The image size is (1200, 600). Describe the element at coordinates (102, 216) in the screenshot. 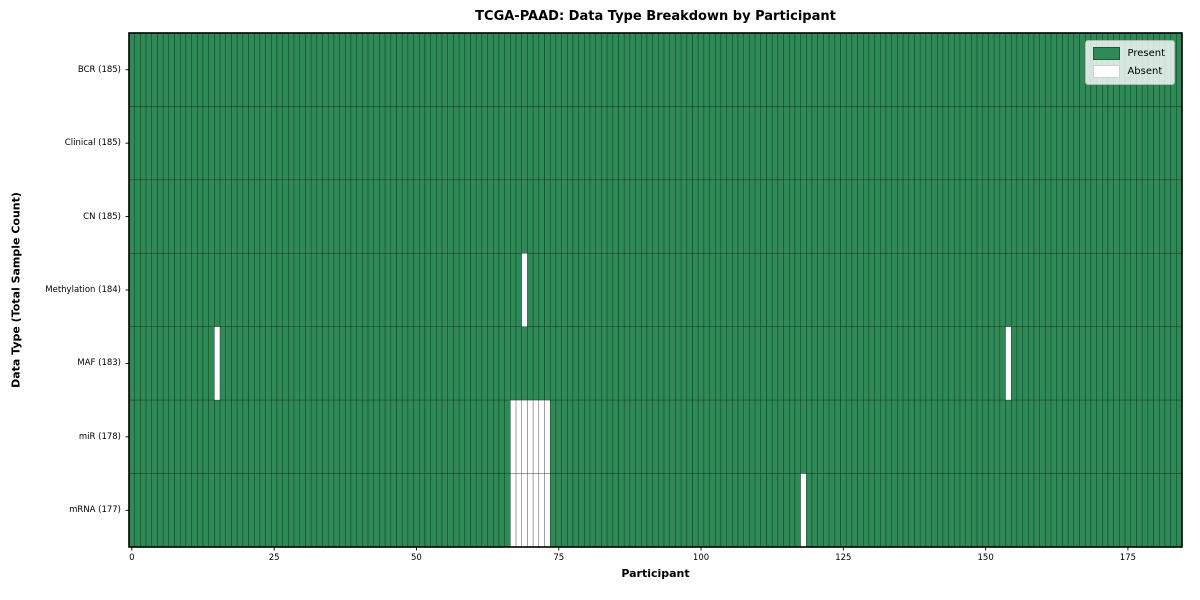

I see `y-tick-label: CN (185)` at that location.